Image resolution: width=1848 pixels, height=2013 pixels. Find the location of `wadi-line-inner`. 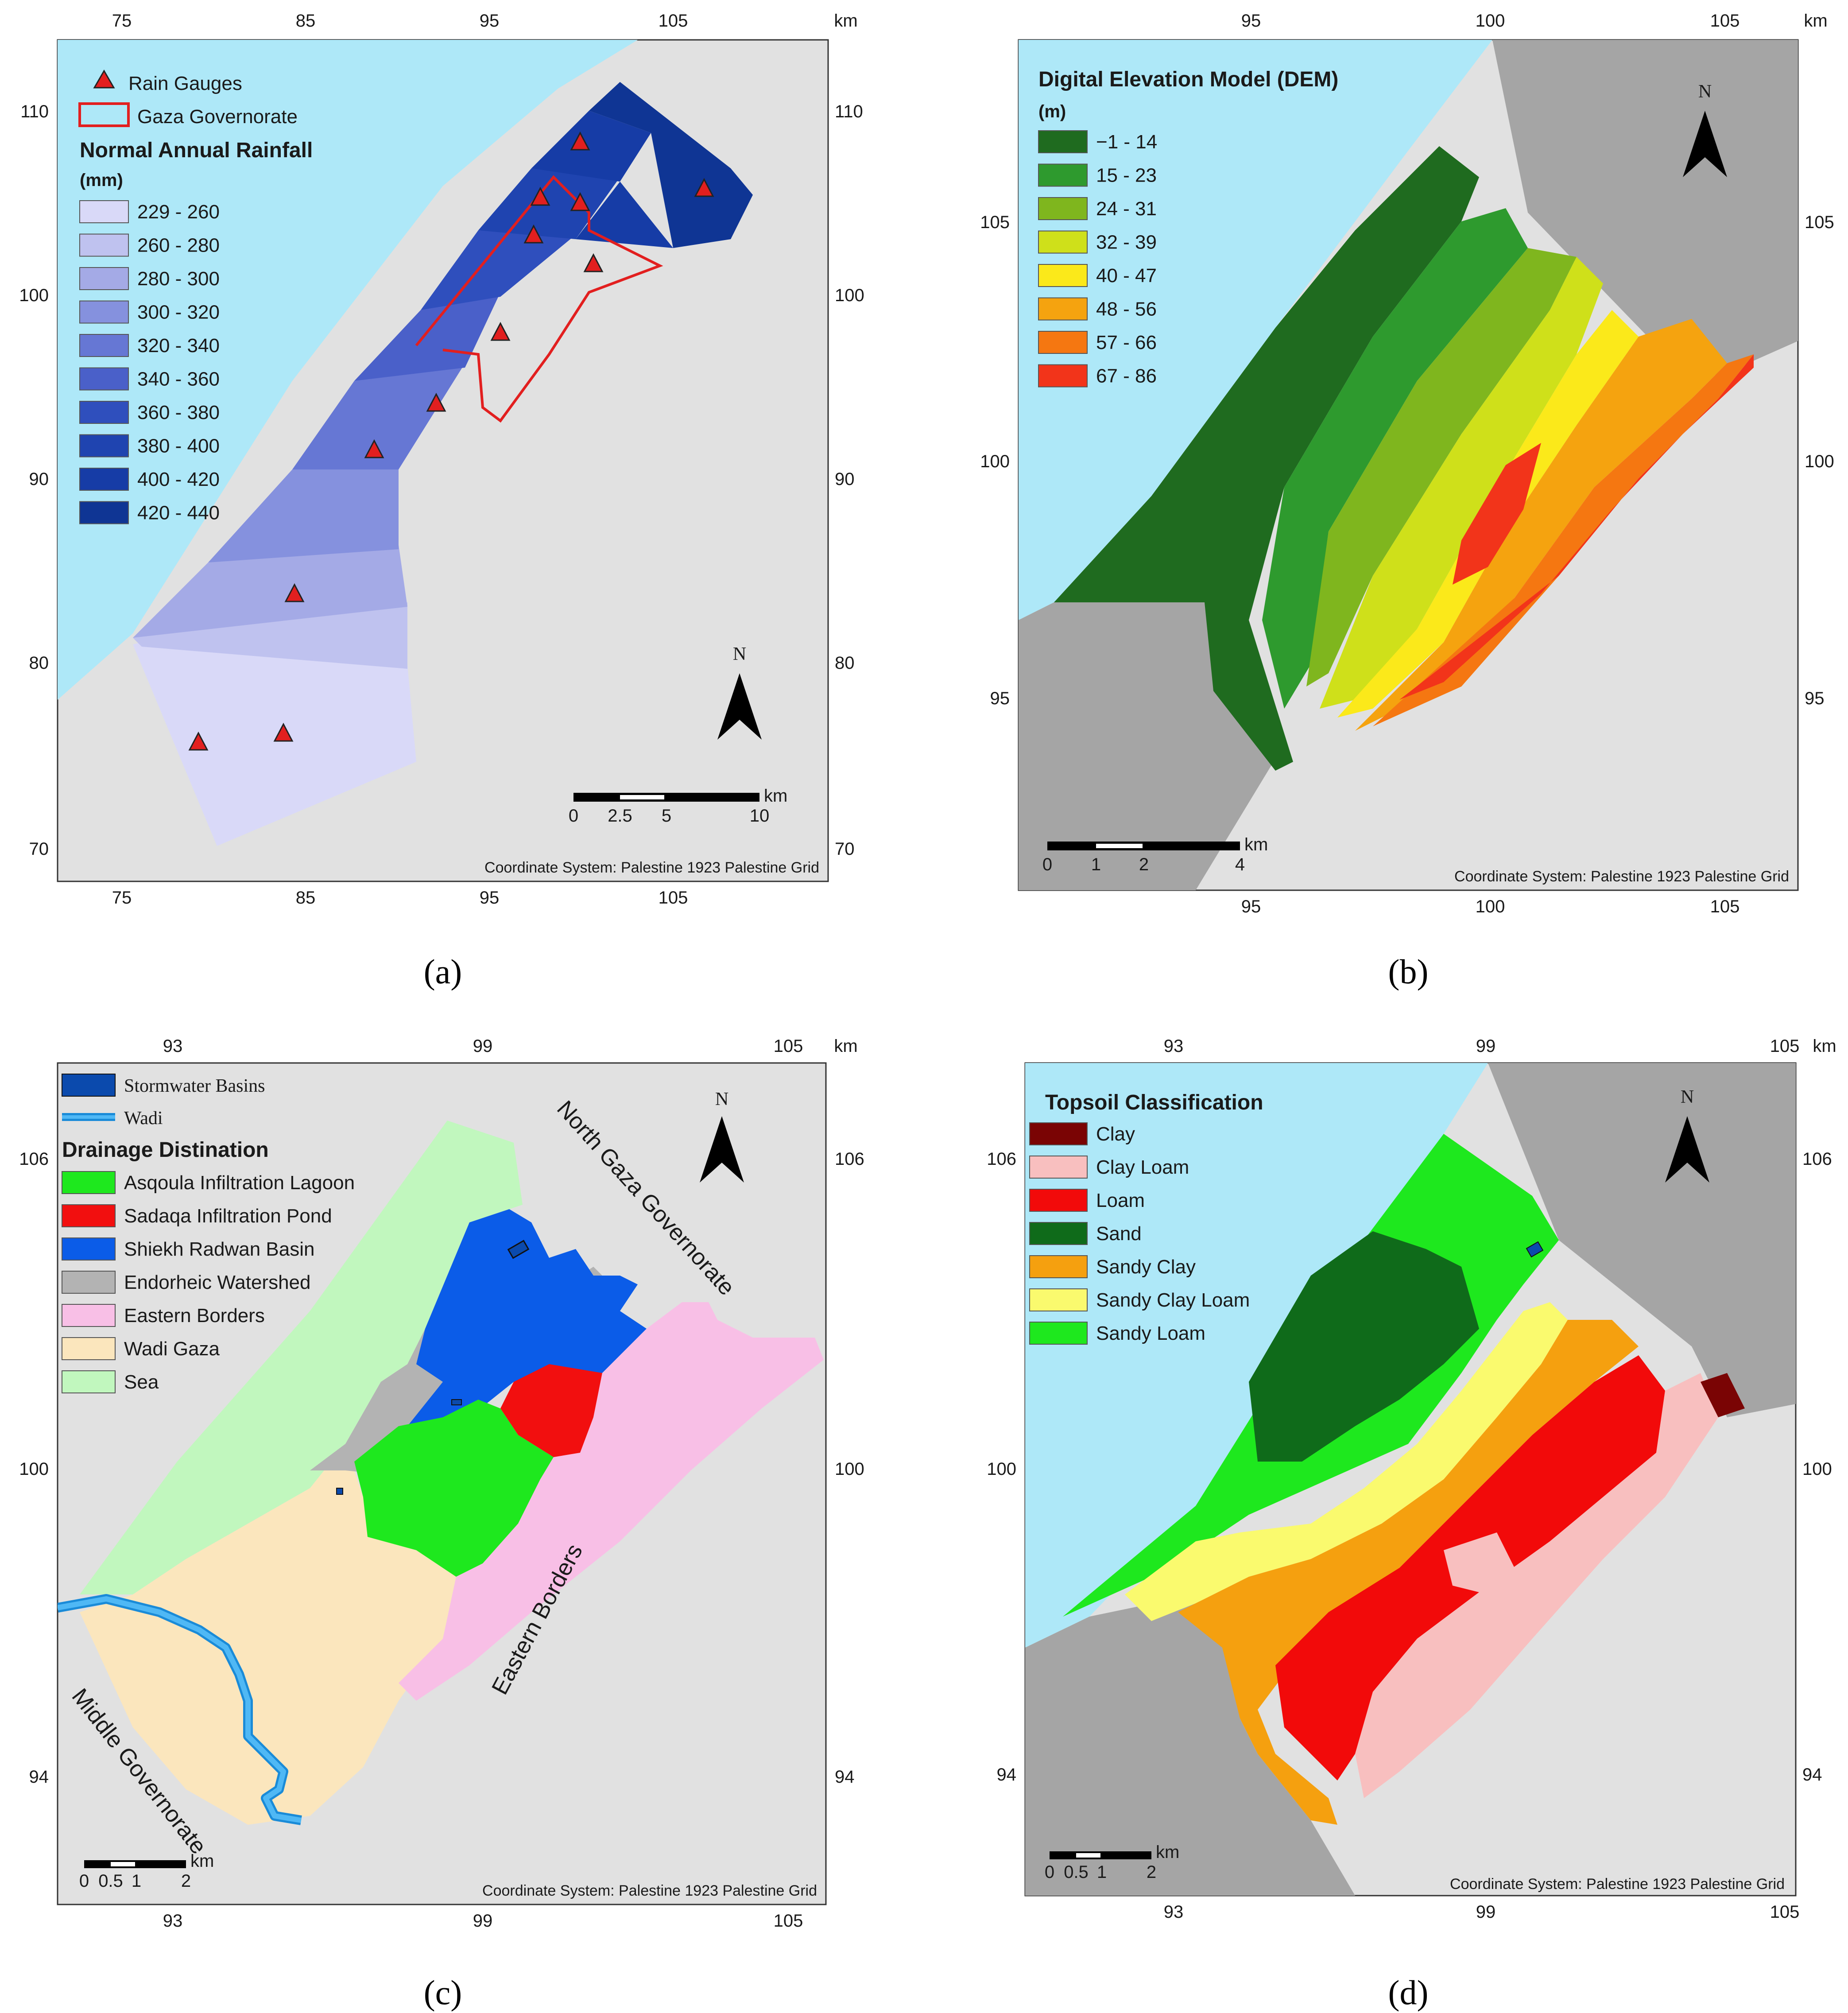

wadi-line-inner is located at coordinates (180, 1709).